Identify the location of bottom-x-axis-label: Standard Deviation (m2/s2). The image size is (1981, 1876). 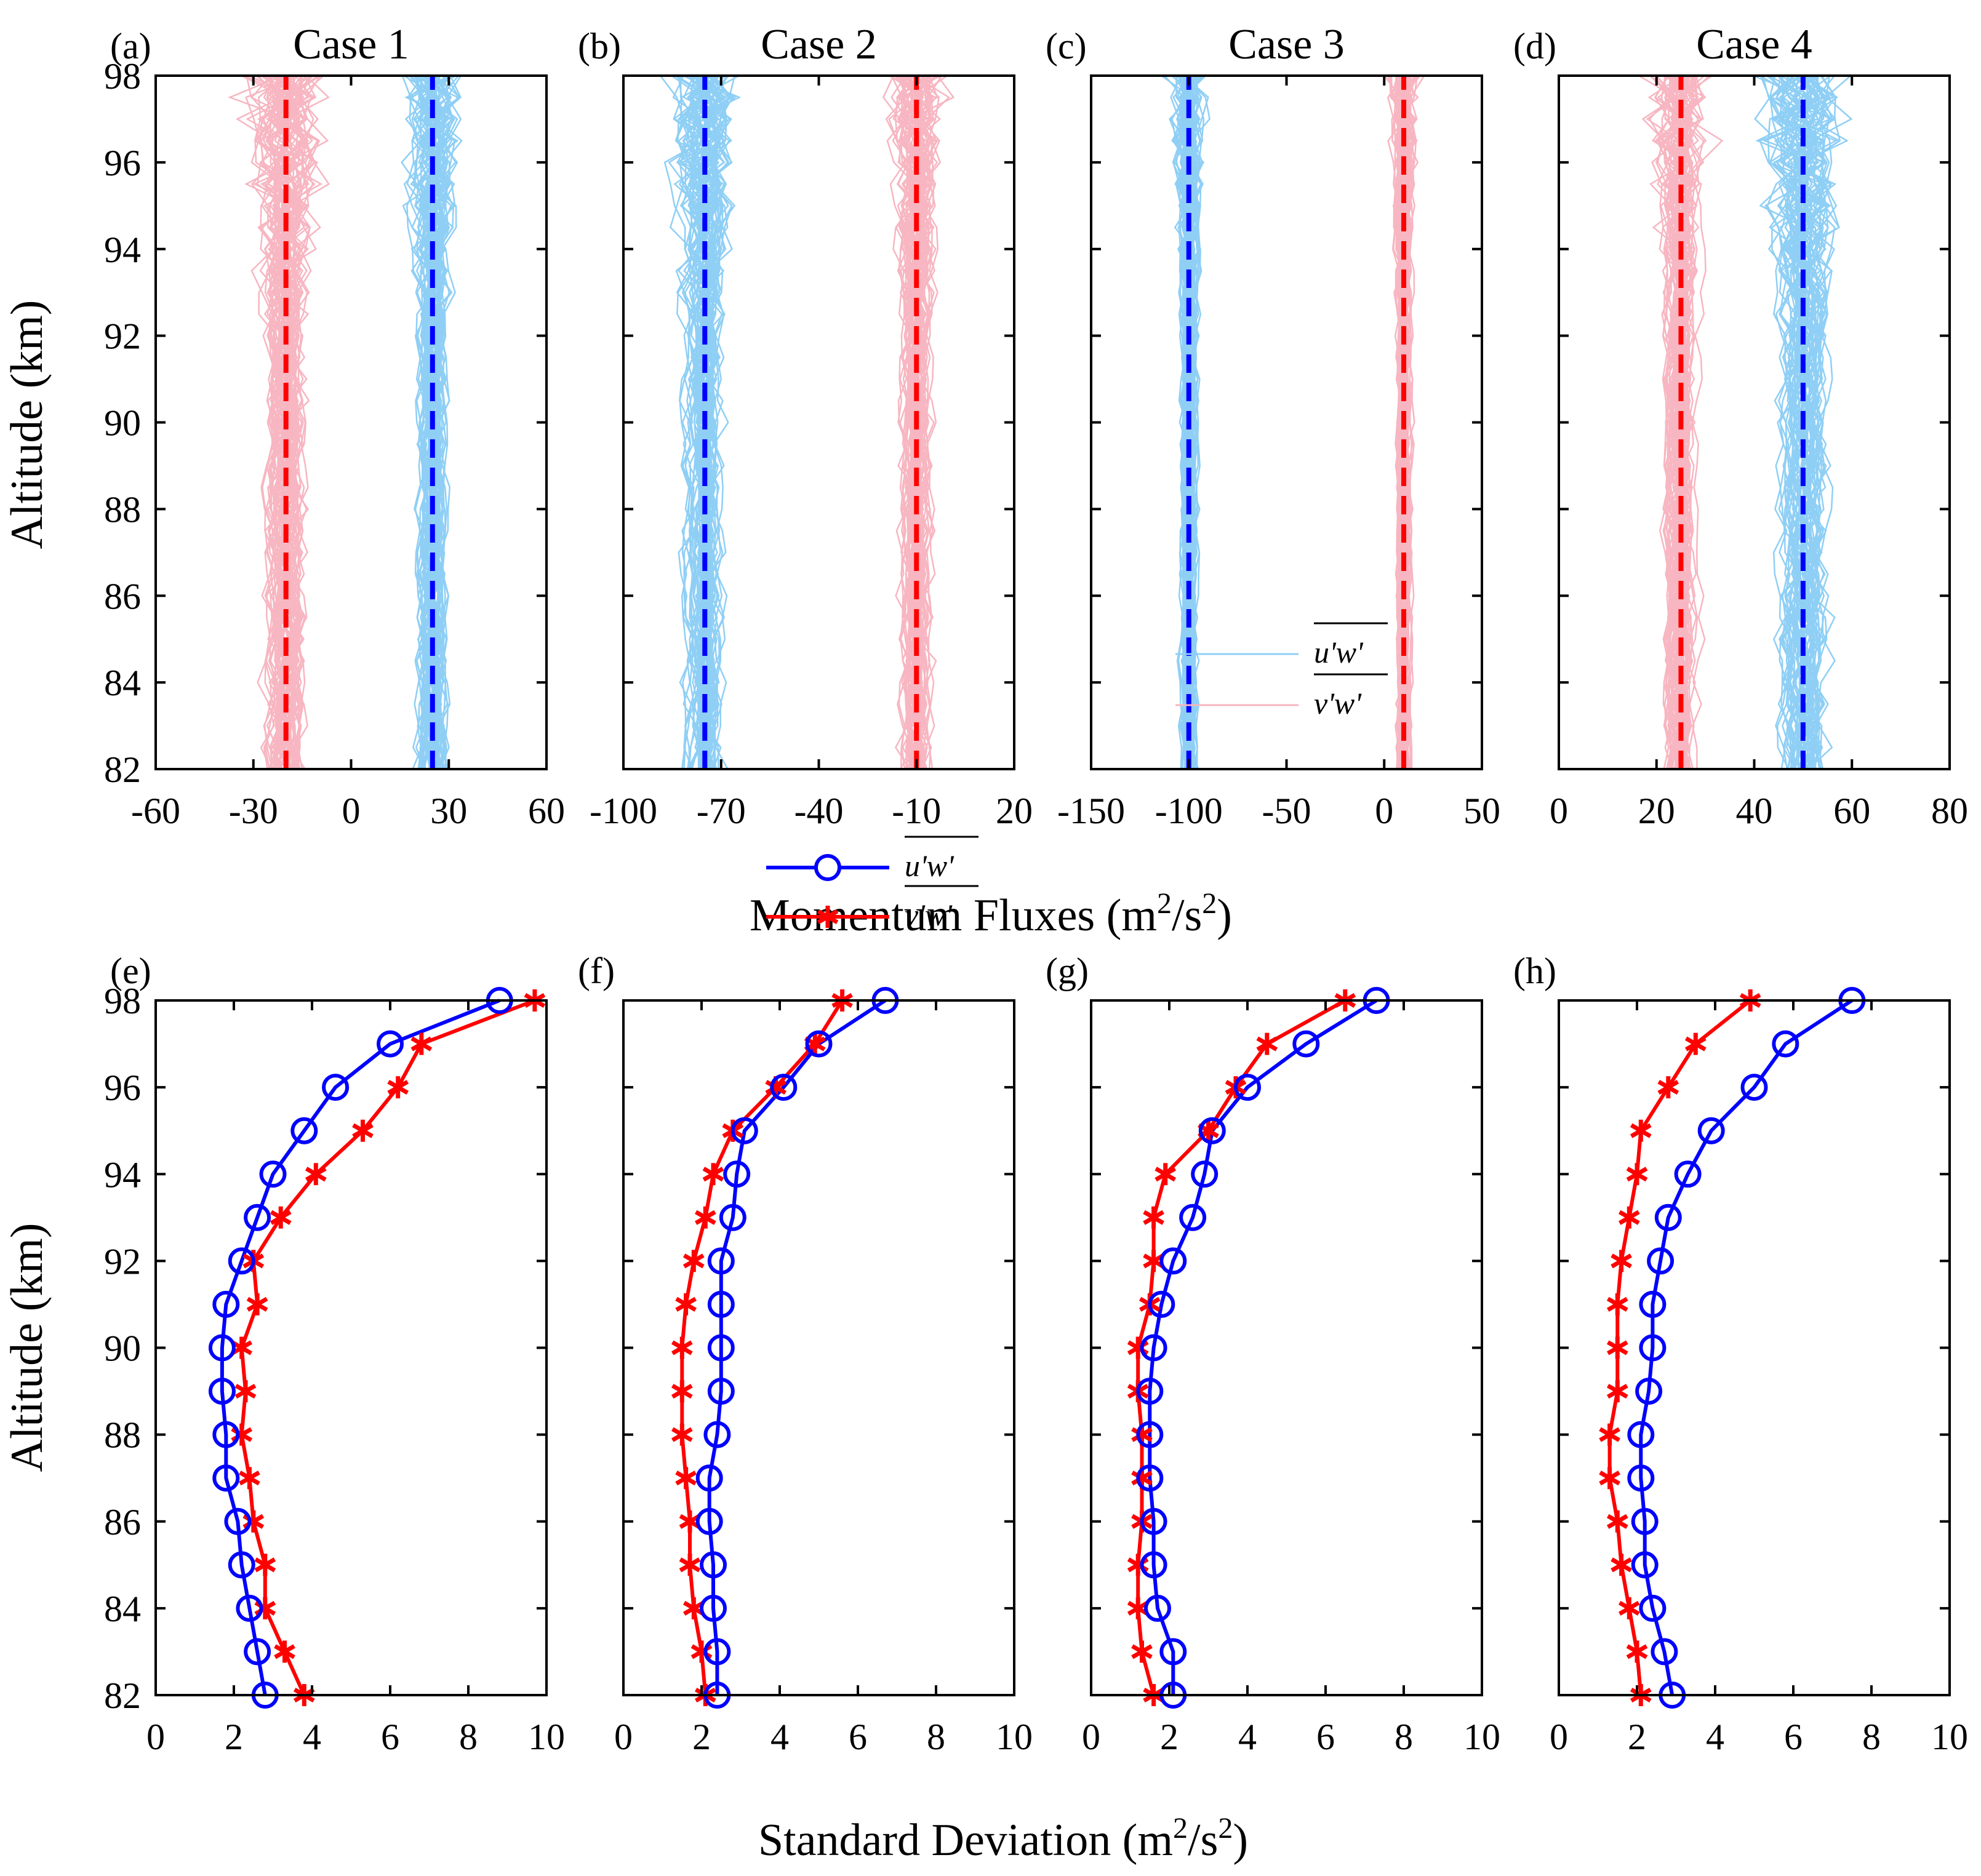
(1003, 1839).